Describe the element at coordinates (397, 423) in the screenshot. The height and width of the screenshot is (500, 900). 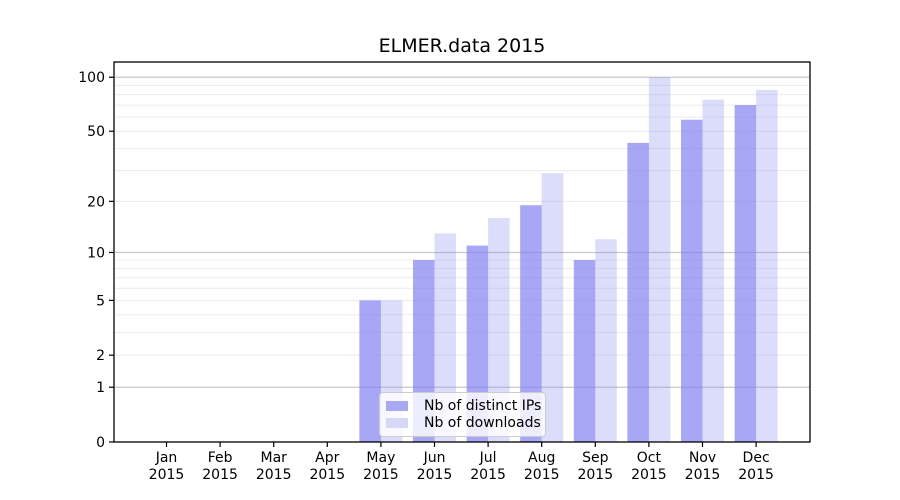
I see `legend-swatch-downloads` at that location.